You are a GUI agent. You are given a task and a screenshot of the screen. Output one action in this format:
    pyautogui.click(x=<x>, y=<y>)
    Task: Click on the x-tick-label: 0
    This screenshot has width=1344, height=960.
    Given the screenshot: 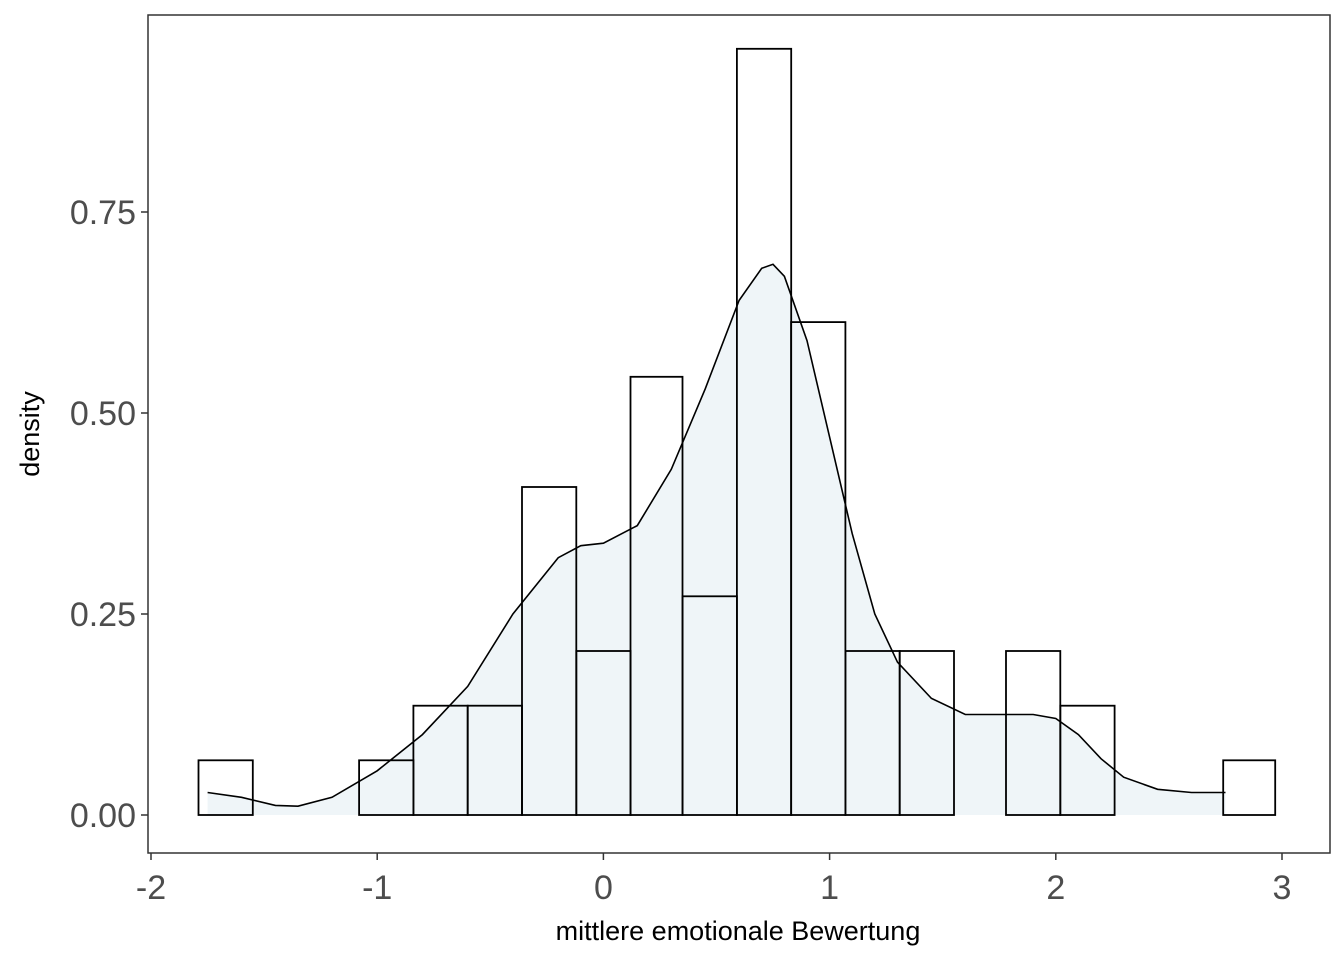 What is the action you would take?
    pyautogui.click(x=603, y=888)
    